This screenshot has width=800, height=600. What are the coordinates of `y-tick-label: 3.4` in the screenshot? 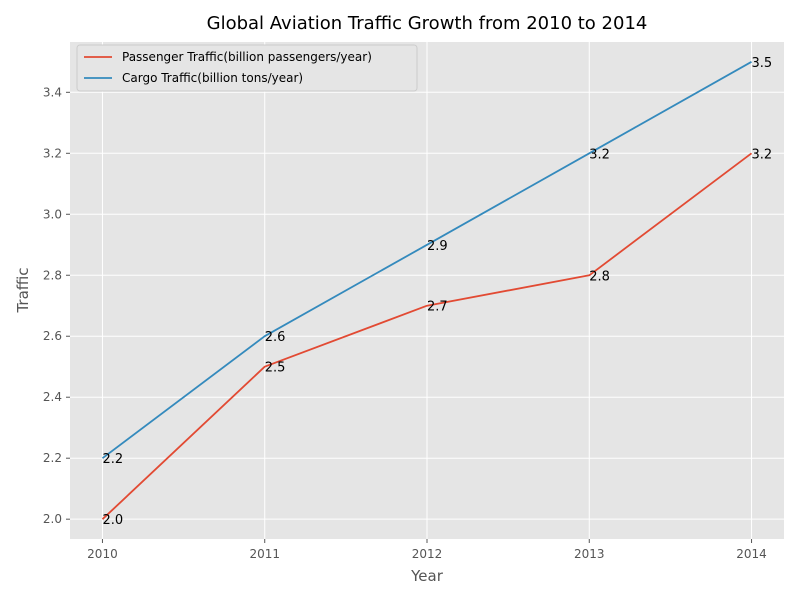 It's located at (52, 92).